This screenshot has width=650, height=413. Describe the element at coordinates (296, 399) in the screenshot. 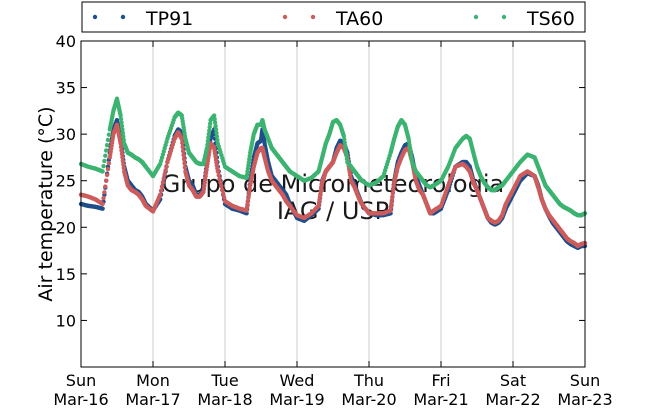

I see `x-tick-date: Mar-19` at that location.